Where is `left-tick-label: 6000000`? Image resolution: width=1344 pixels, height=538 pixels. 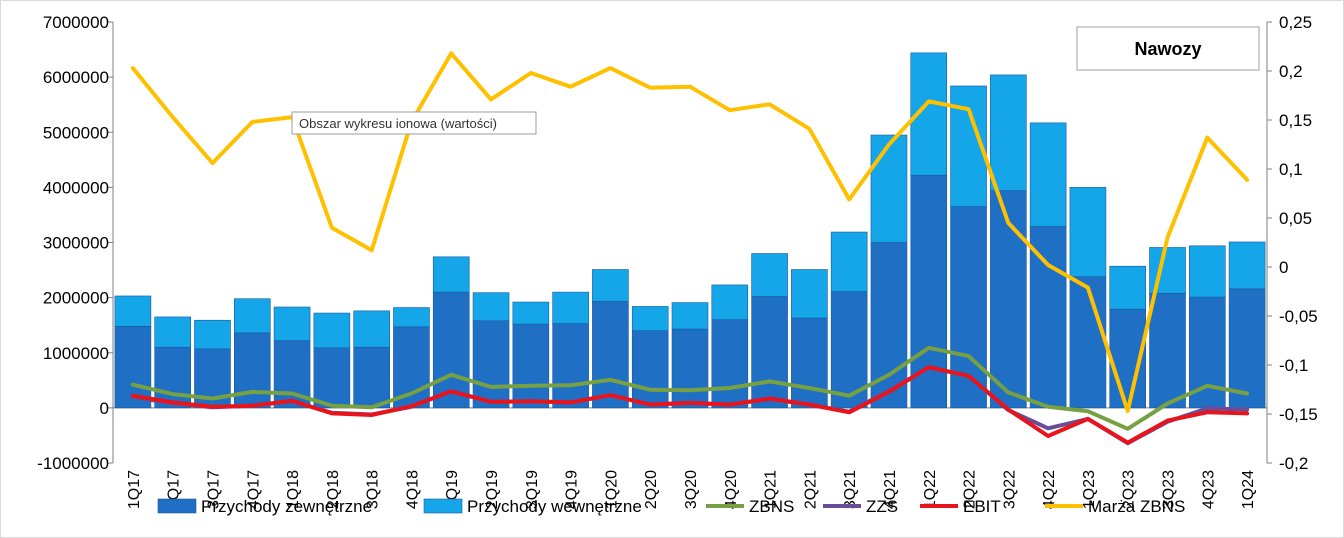
left-tick-label: 6000000 is located at coordinates (76, 77).